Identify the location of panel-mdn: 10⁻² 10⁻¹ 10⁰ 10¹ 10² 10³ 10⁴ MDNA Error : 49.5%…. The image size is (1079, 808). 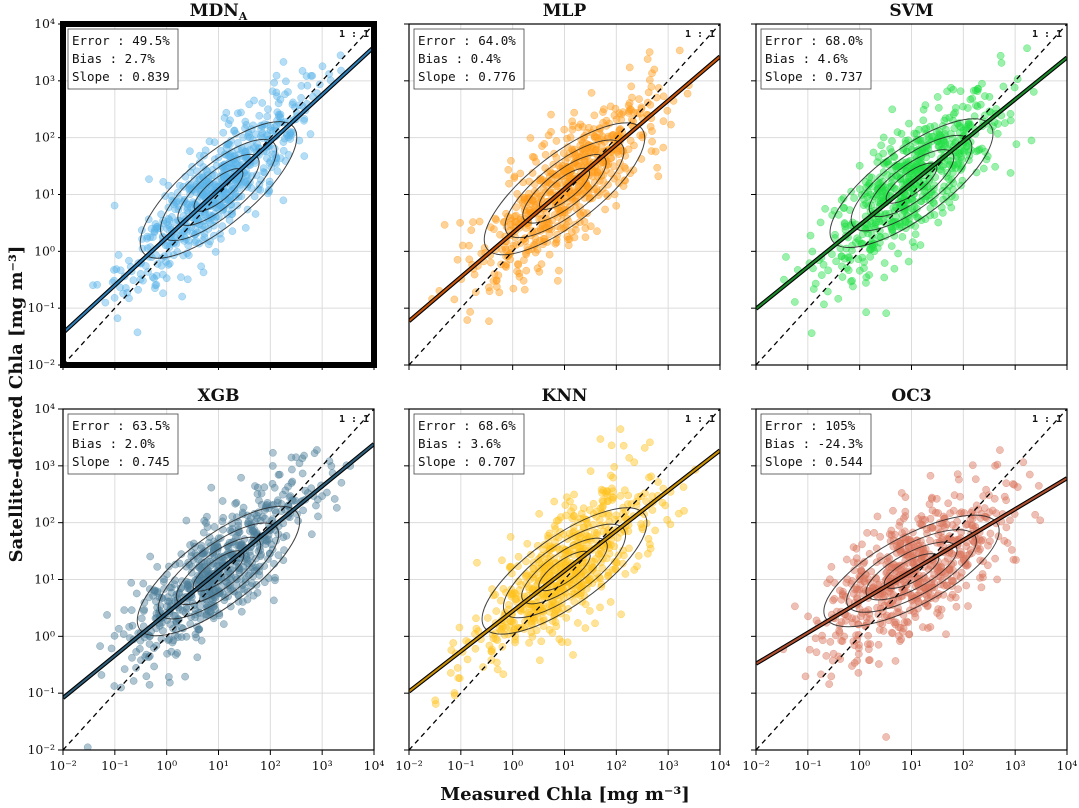
(202, 186).